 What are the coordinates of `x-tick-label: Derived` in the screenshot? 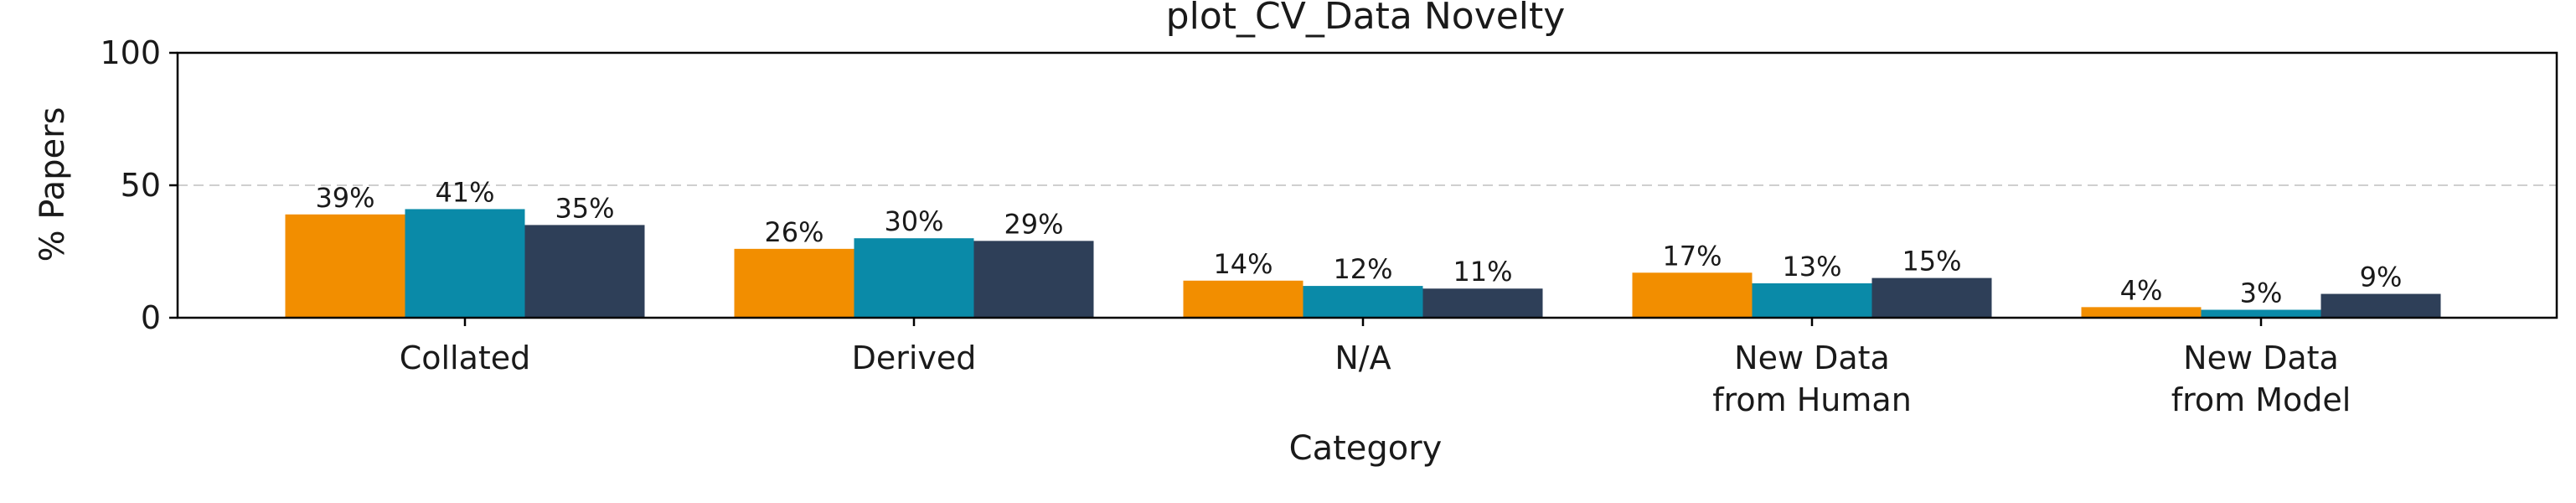 It's located at (914, 358).